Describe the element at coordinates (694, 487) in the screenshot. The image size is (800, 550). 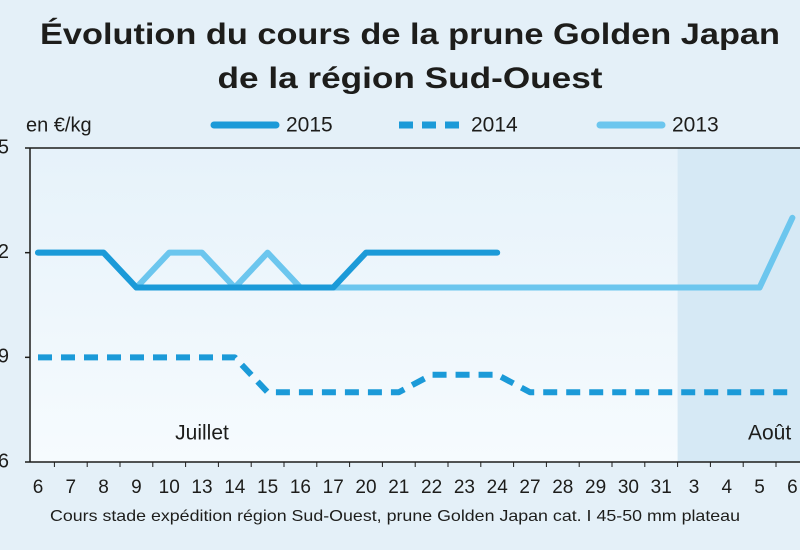
I see `x-tick-label: 3` at that location.